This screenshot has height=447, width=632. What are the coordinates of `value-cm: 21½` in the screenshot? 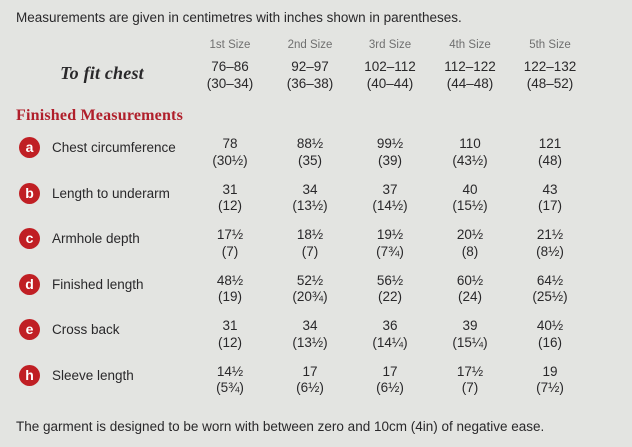 It's located at (550, 234).